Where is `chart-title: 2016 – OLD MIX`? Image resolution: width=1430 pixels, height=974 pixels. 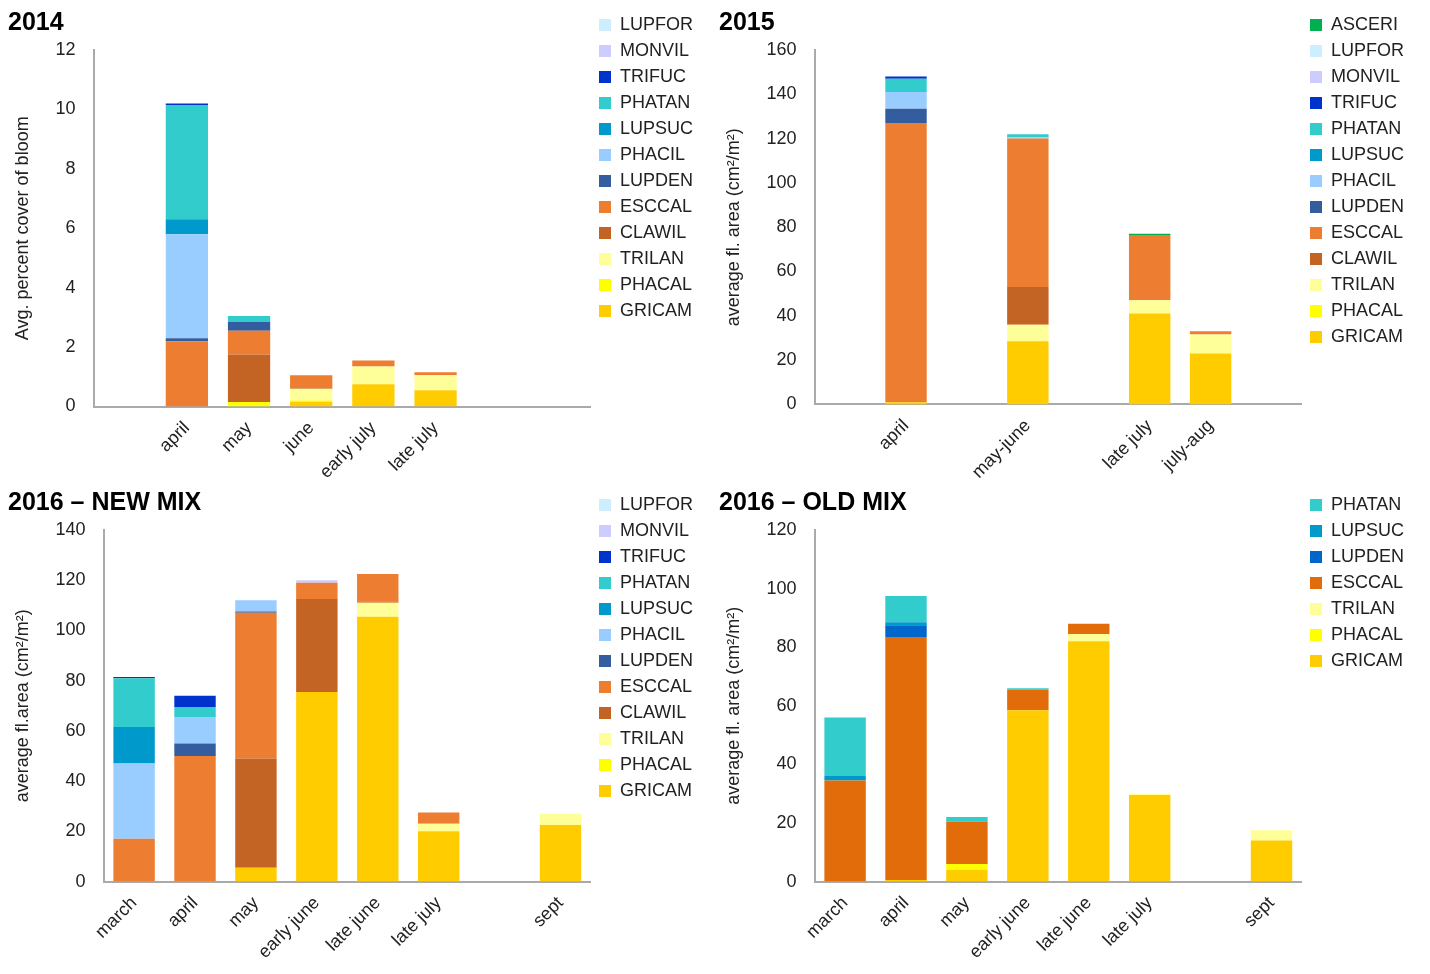
chart-title: 2016 – OLD MIX is located at coordinates (813, 500).